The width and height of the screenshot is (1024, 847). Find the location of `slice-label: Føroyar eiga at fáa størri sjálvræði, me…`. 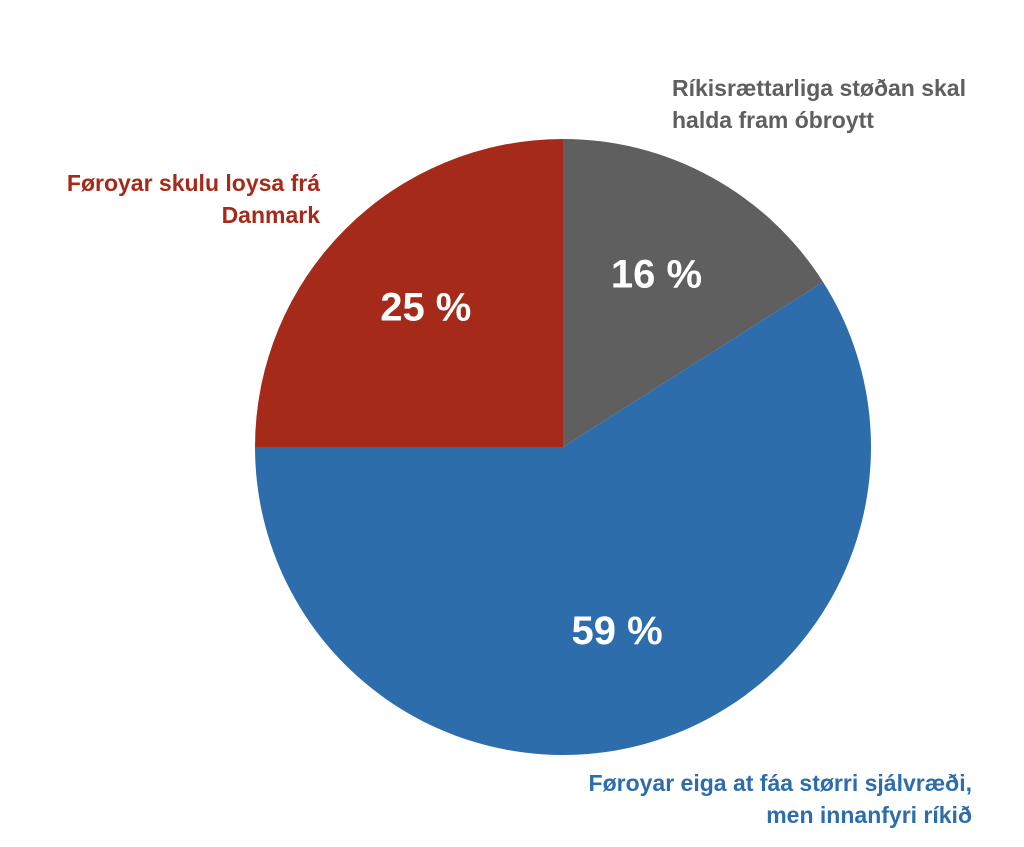

slice-label: Føroyar eiga at fáa størri sjálvræði, me… is located at coordinates (780, 799).